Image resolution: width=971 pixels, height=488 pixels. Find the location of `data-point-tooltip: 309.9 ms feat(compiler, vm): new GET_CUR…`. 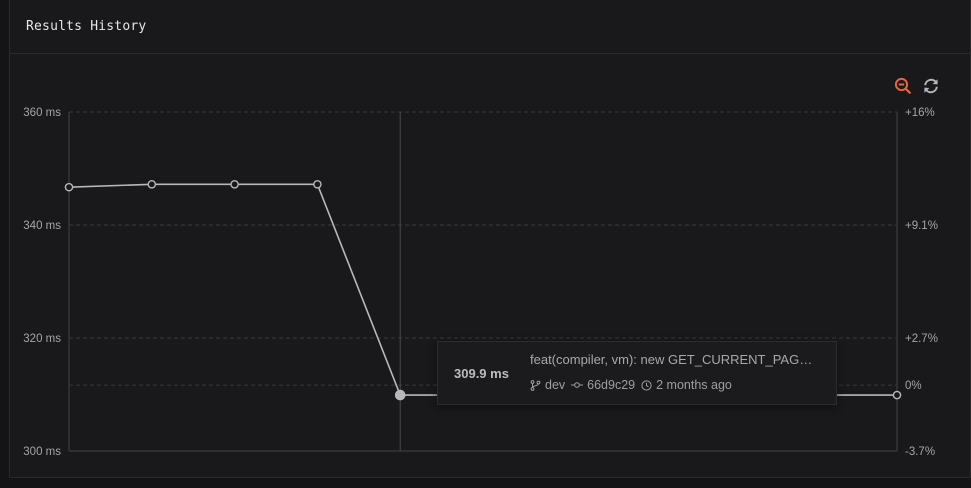

data-point-tooltip: 309.9 ms feat(compiler, vm): new GET_CUR… is located at coordinates (637, 373).